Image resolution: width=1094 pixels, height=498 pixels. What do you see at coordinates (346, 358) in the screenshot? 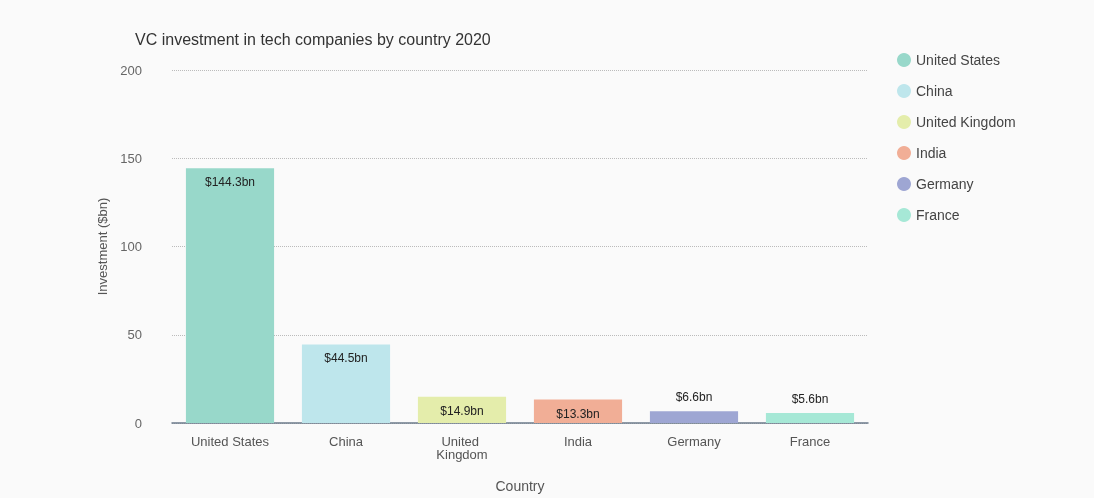
I see `data-label: $44.5bn` at bounding box center [346, 358].